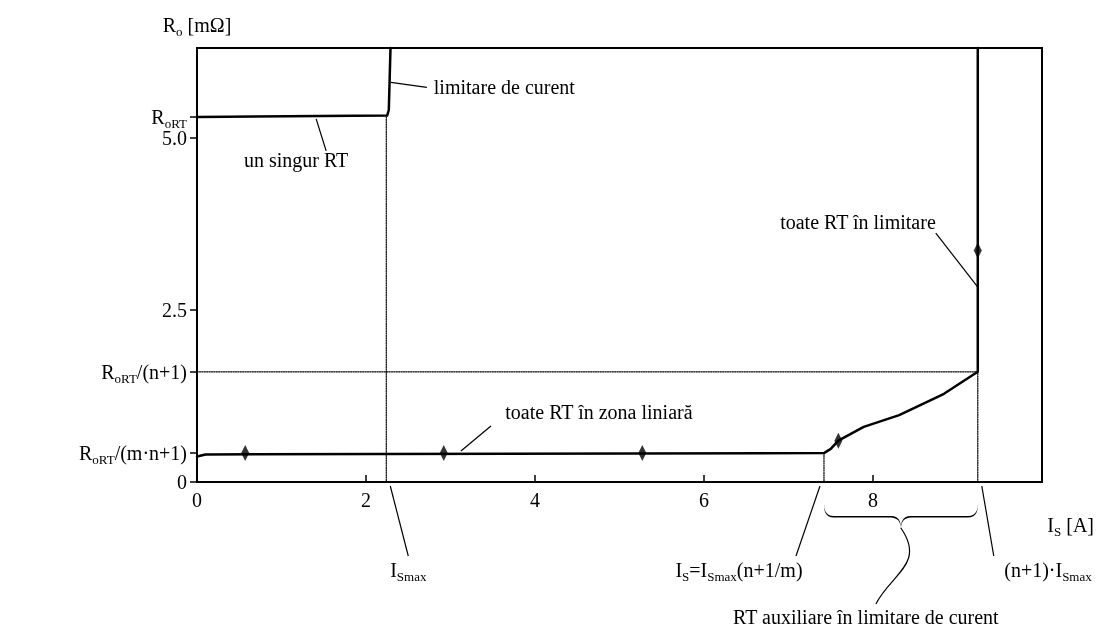 This screenshot has width=1097, height=634. What do you see at coordinates (169, 118) in the screenshot?
I see `y-tick-label: R$_{oRT}$` at bounding box center [169, 118].